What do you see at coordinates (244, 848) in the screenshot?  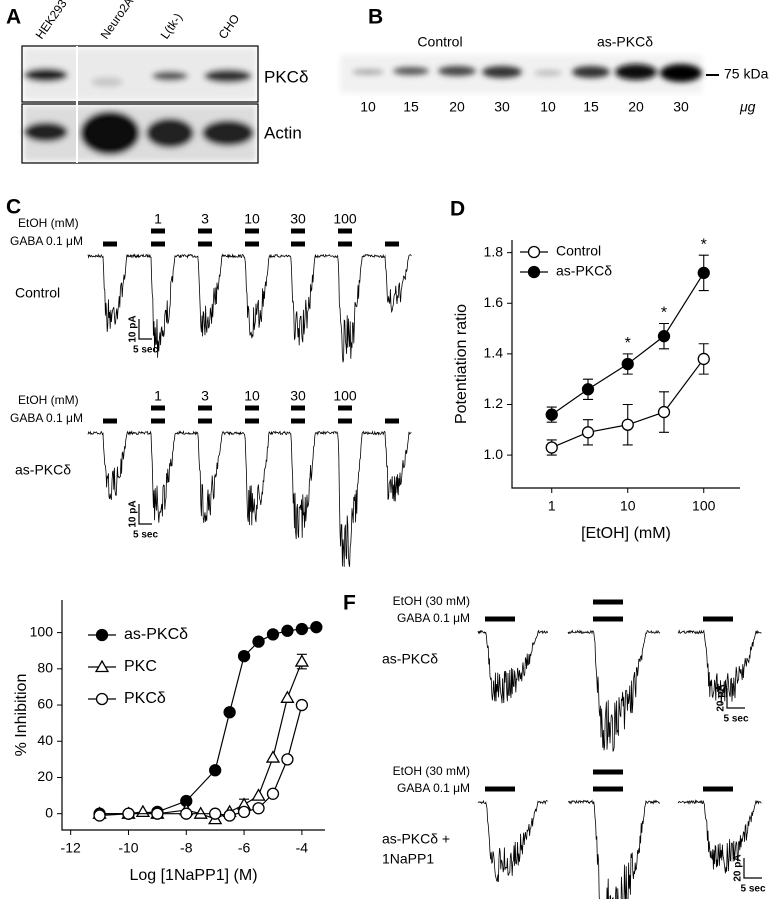 I see `x-tick-label: -6` at bounding box center [244, 848].